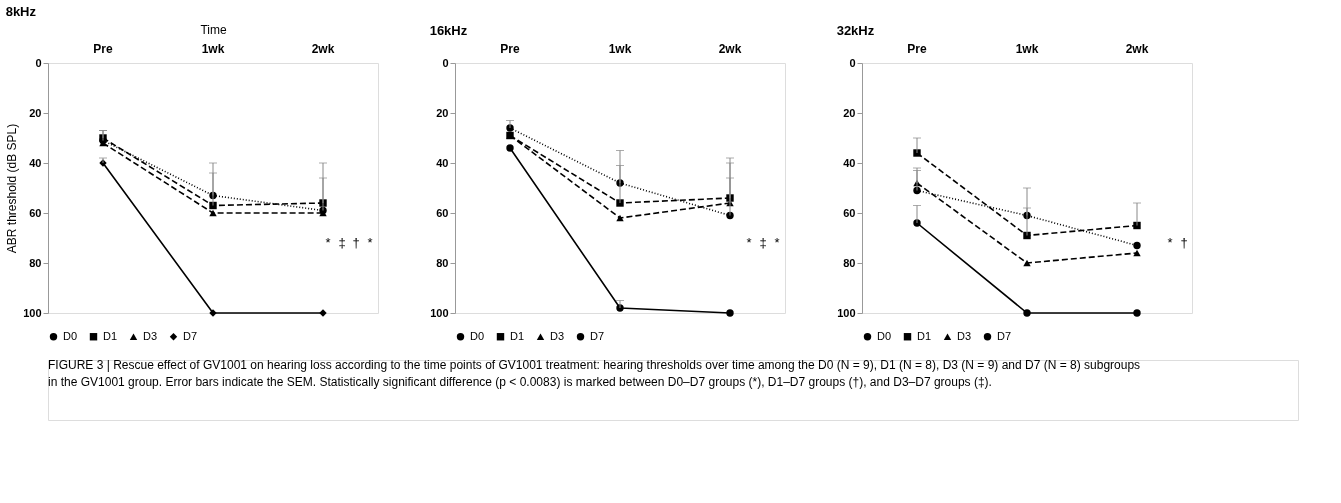 Image resolution: width=1341 pixels, height=503 pixels. Describe the element at coordinates (21, 11) in the screenshot. I see `chart-title: 8kHz` at that location.